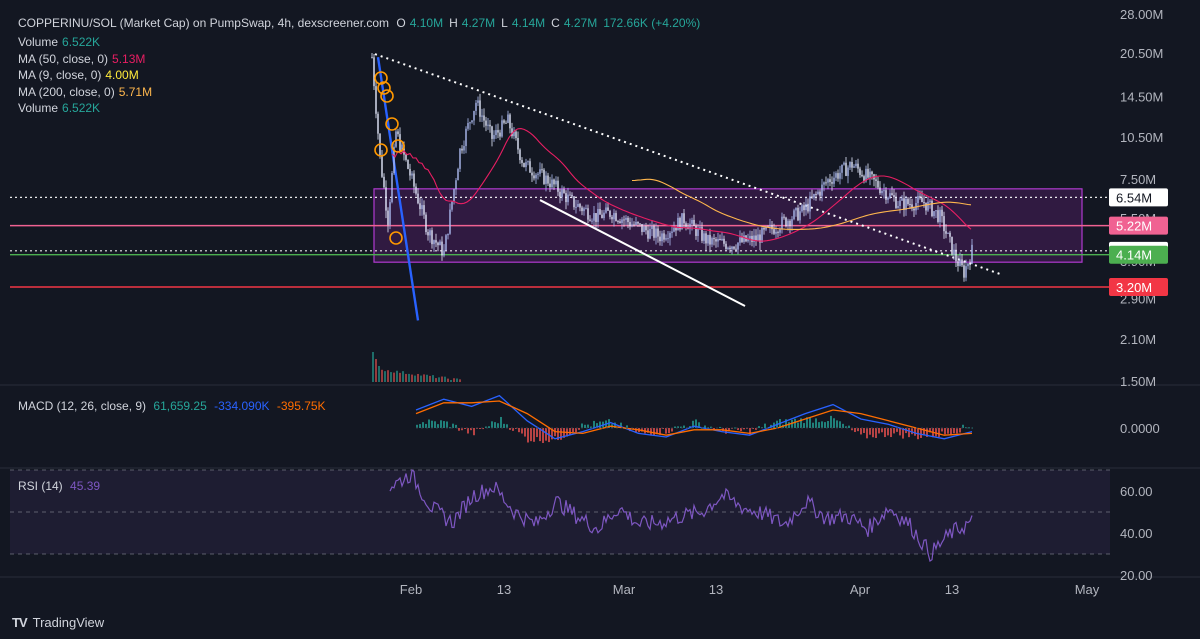 The height and width of the screenshot is (639, 1200). Describe the element at coordinates (1141, 14) in the screenshot. I see `y-tick-label: 28.00M` at that location.